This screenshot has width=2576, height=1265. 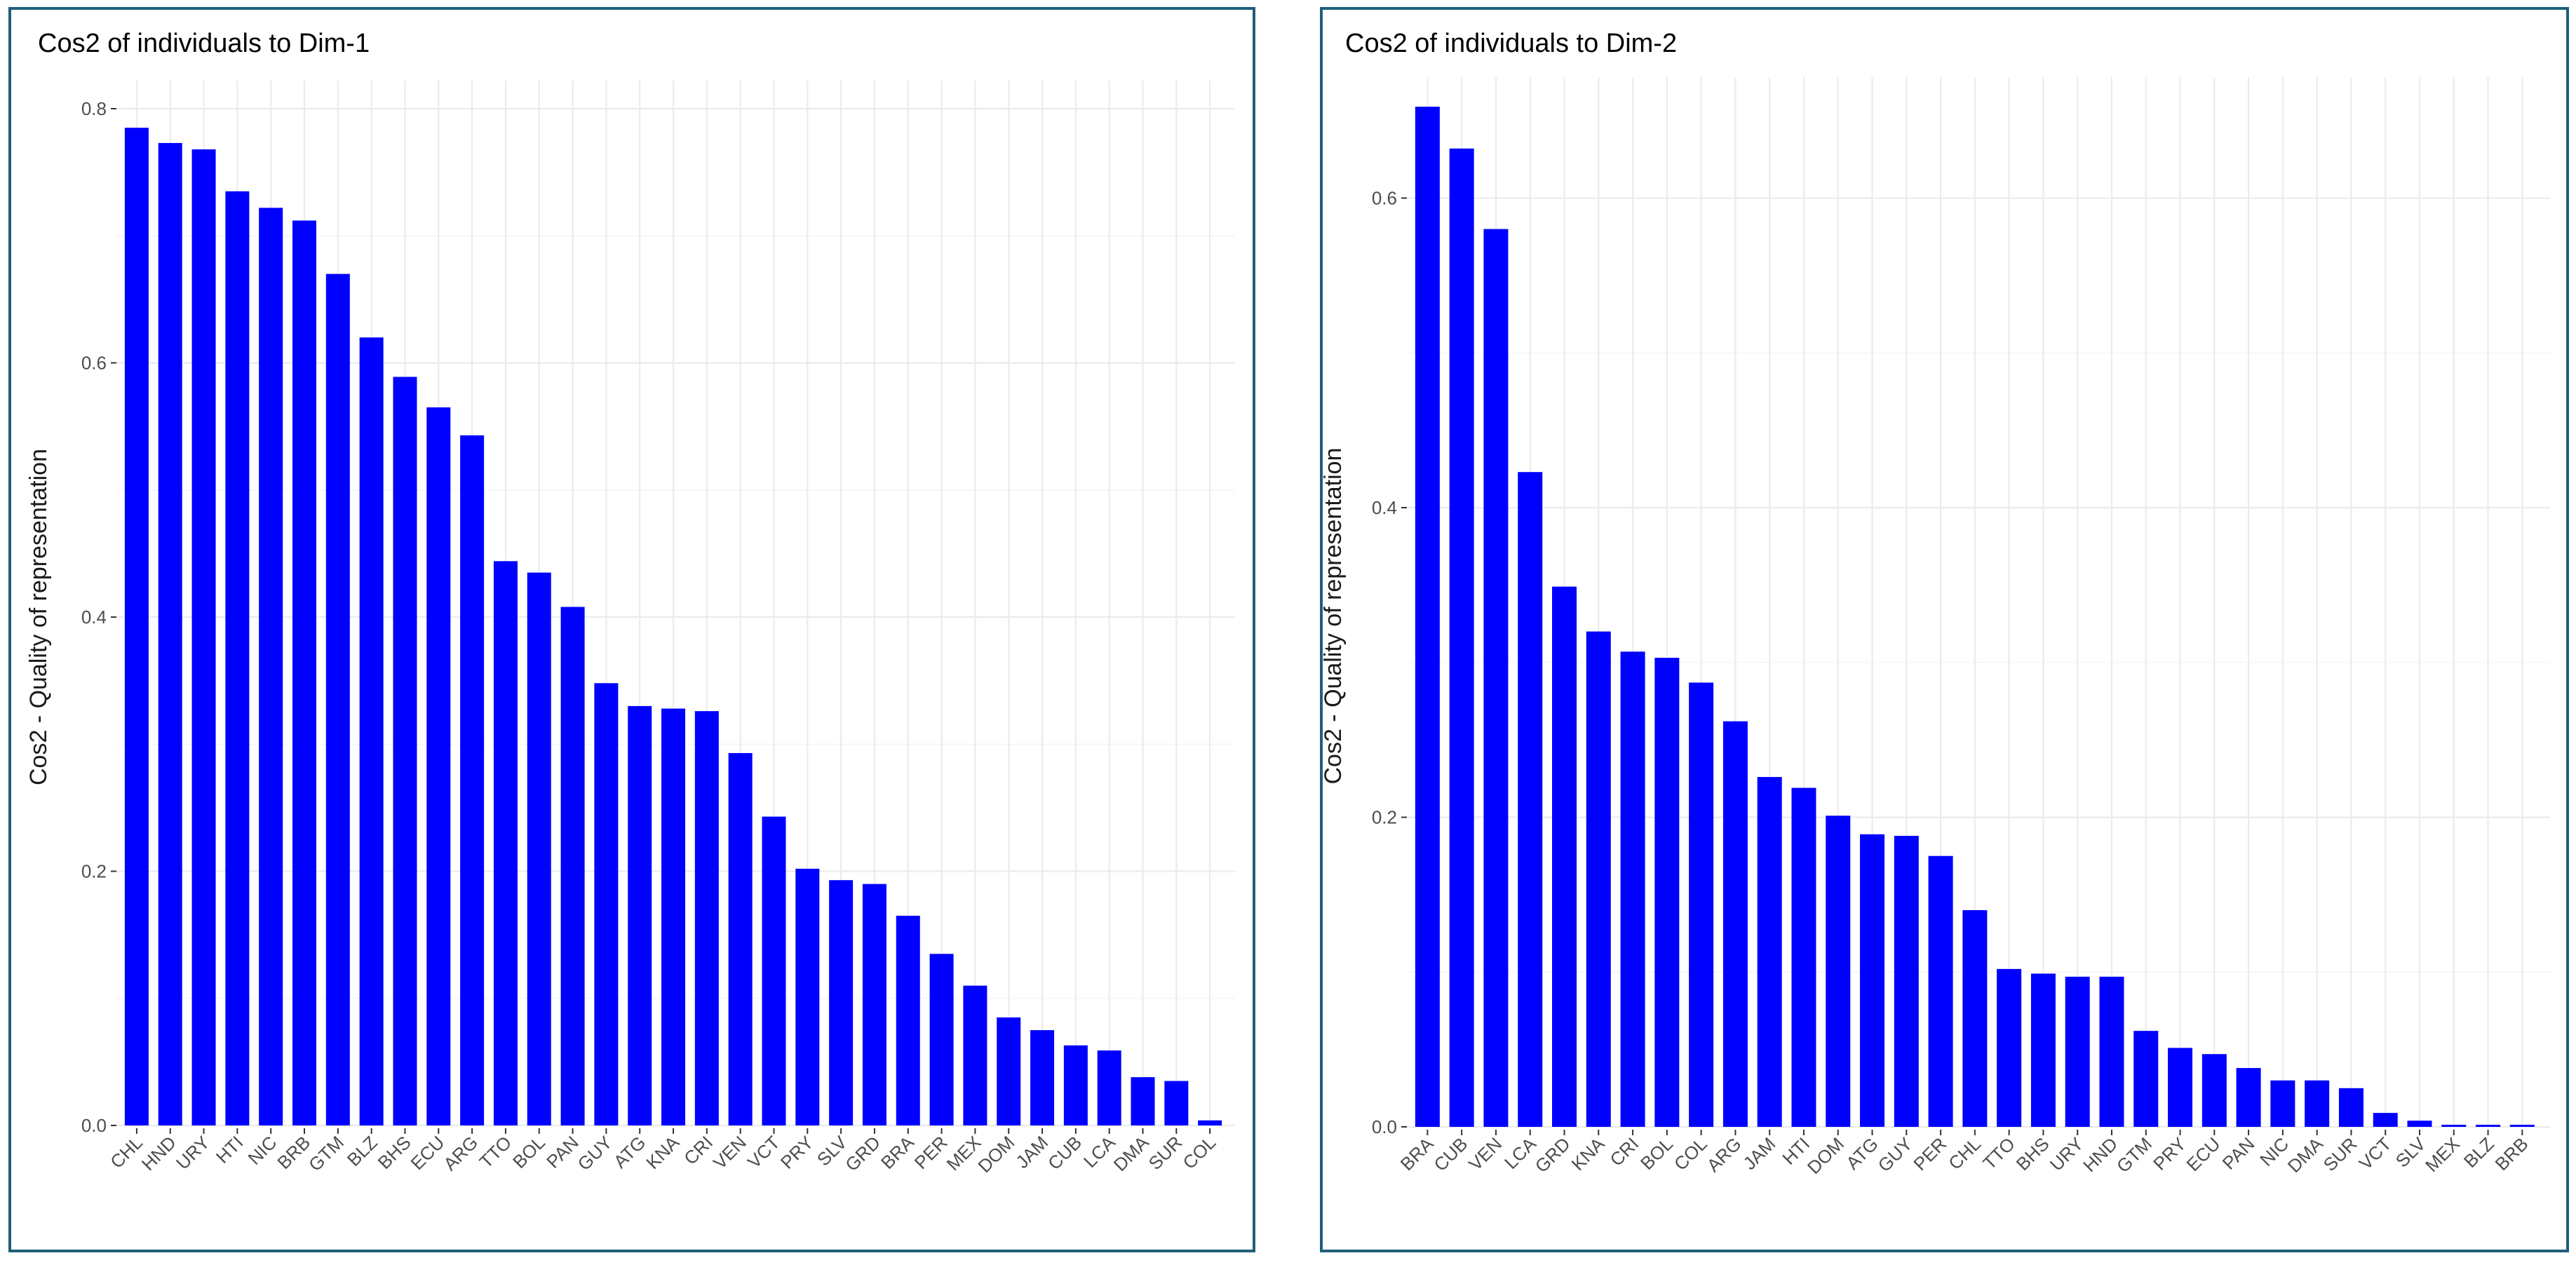 What do you see at coordinates (337, 699) in the screenshot?
I see `bar-gtm` at bounding box center [337, 699].